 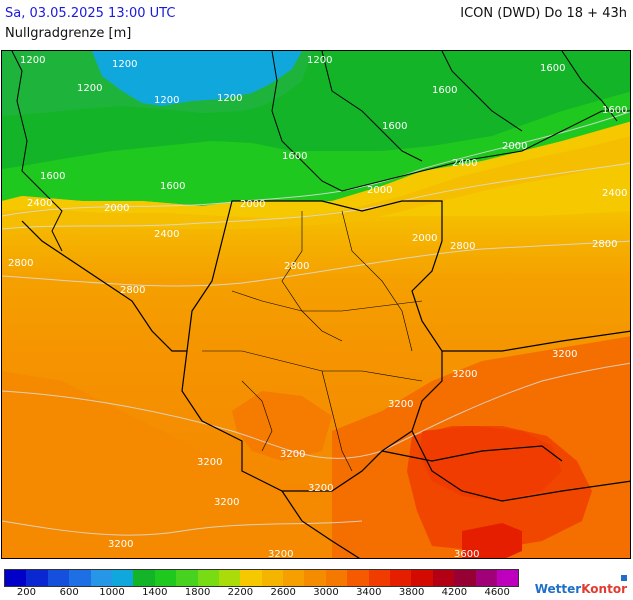 What do you see at coordinates (454, 592) in the screenshot?
I see `legend-tick-label: 4200` at bounding box center [454, 592].